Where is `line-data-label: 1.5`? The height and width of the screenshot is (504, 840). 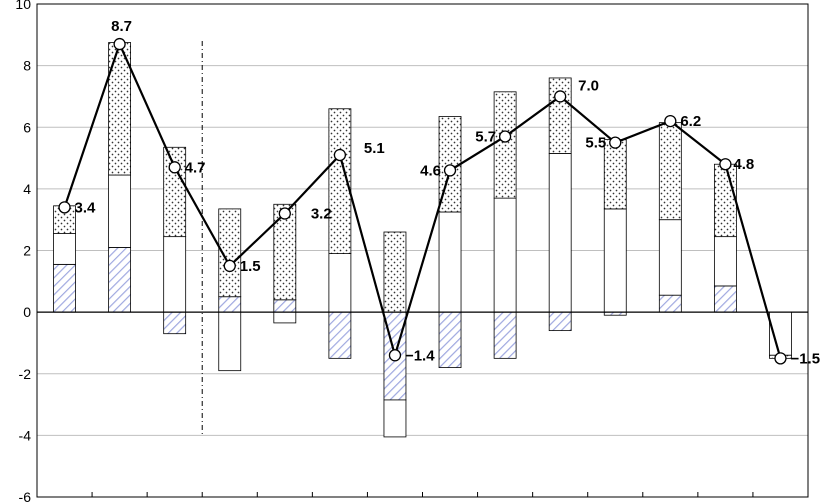 line-data-label: 1.5 is located at coordinates (250, 266).